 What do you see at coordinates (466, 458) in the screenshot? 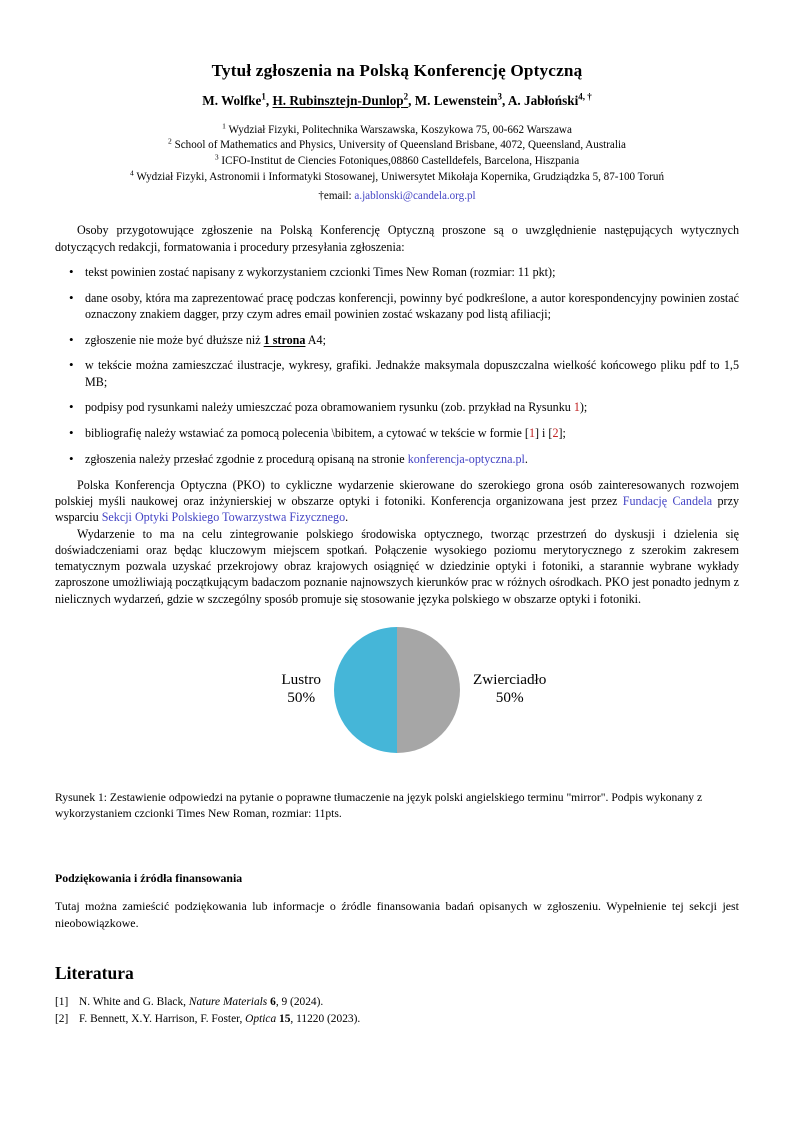
I see `conference-website-link: konferencja-optyczna.pl` at bounding box center [466, 458].